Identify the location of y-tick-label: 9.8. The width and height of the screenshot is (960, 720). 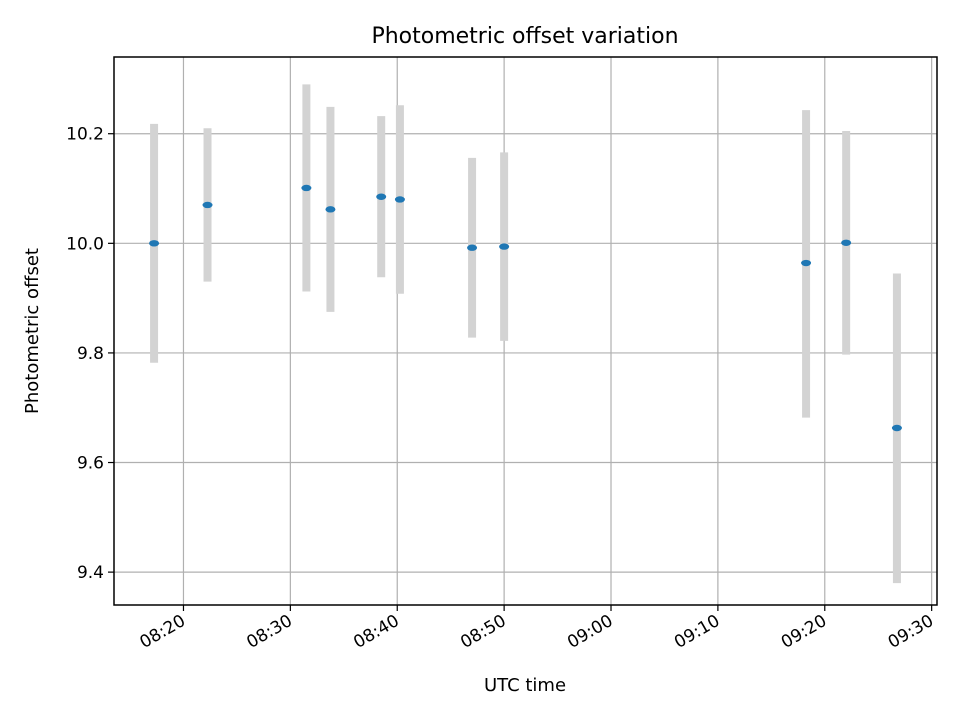
(90, 354).